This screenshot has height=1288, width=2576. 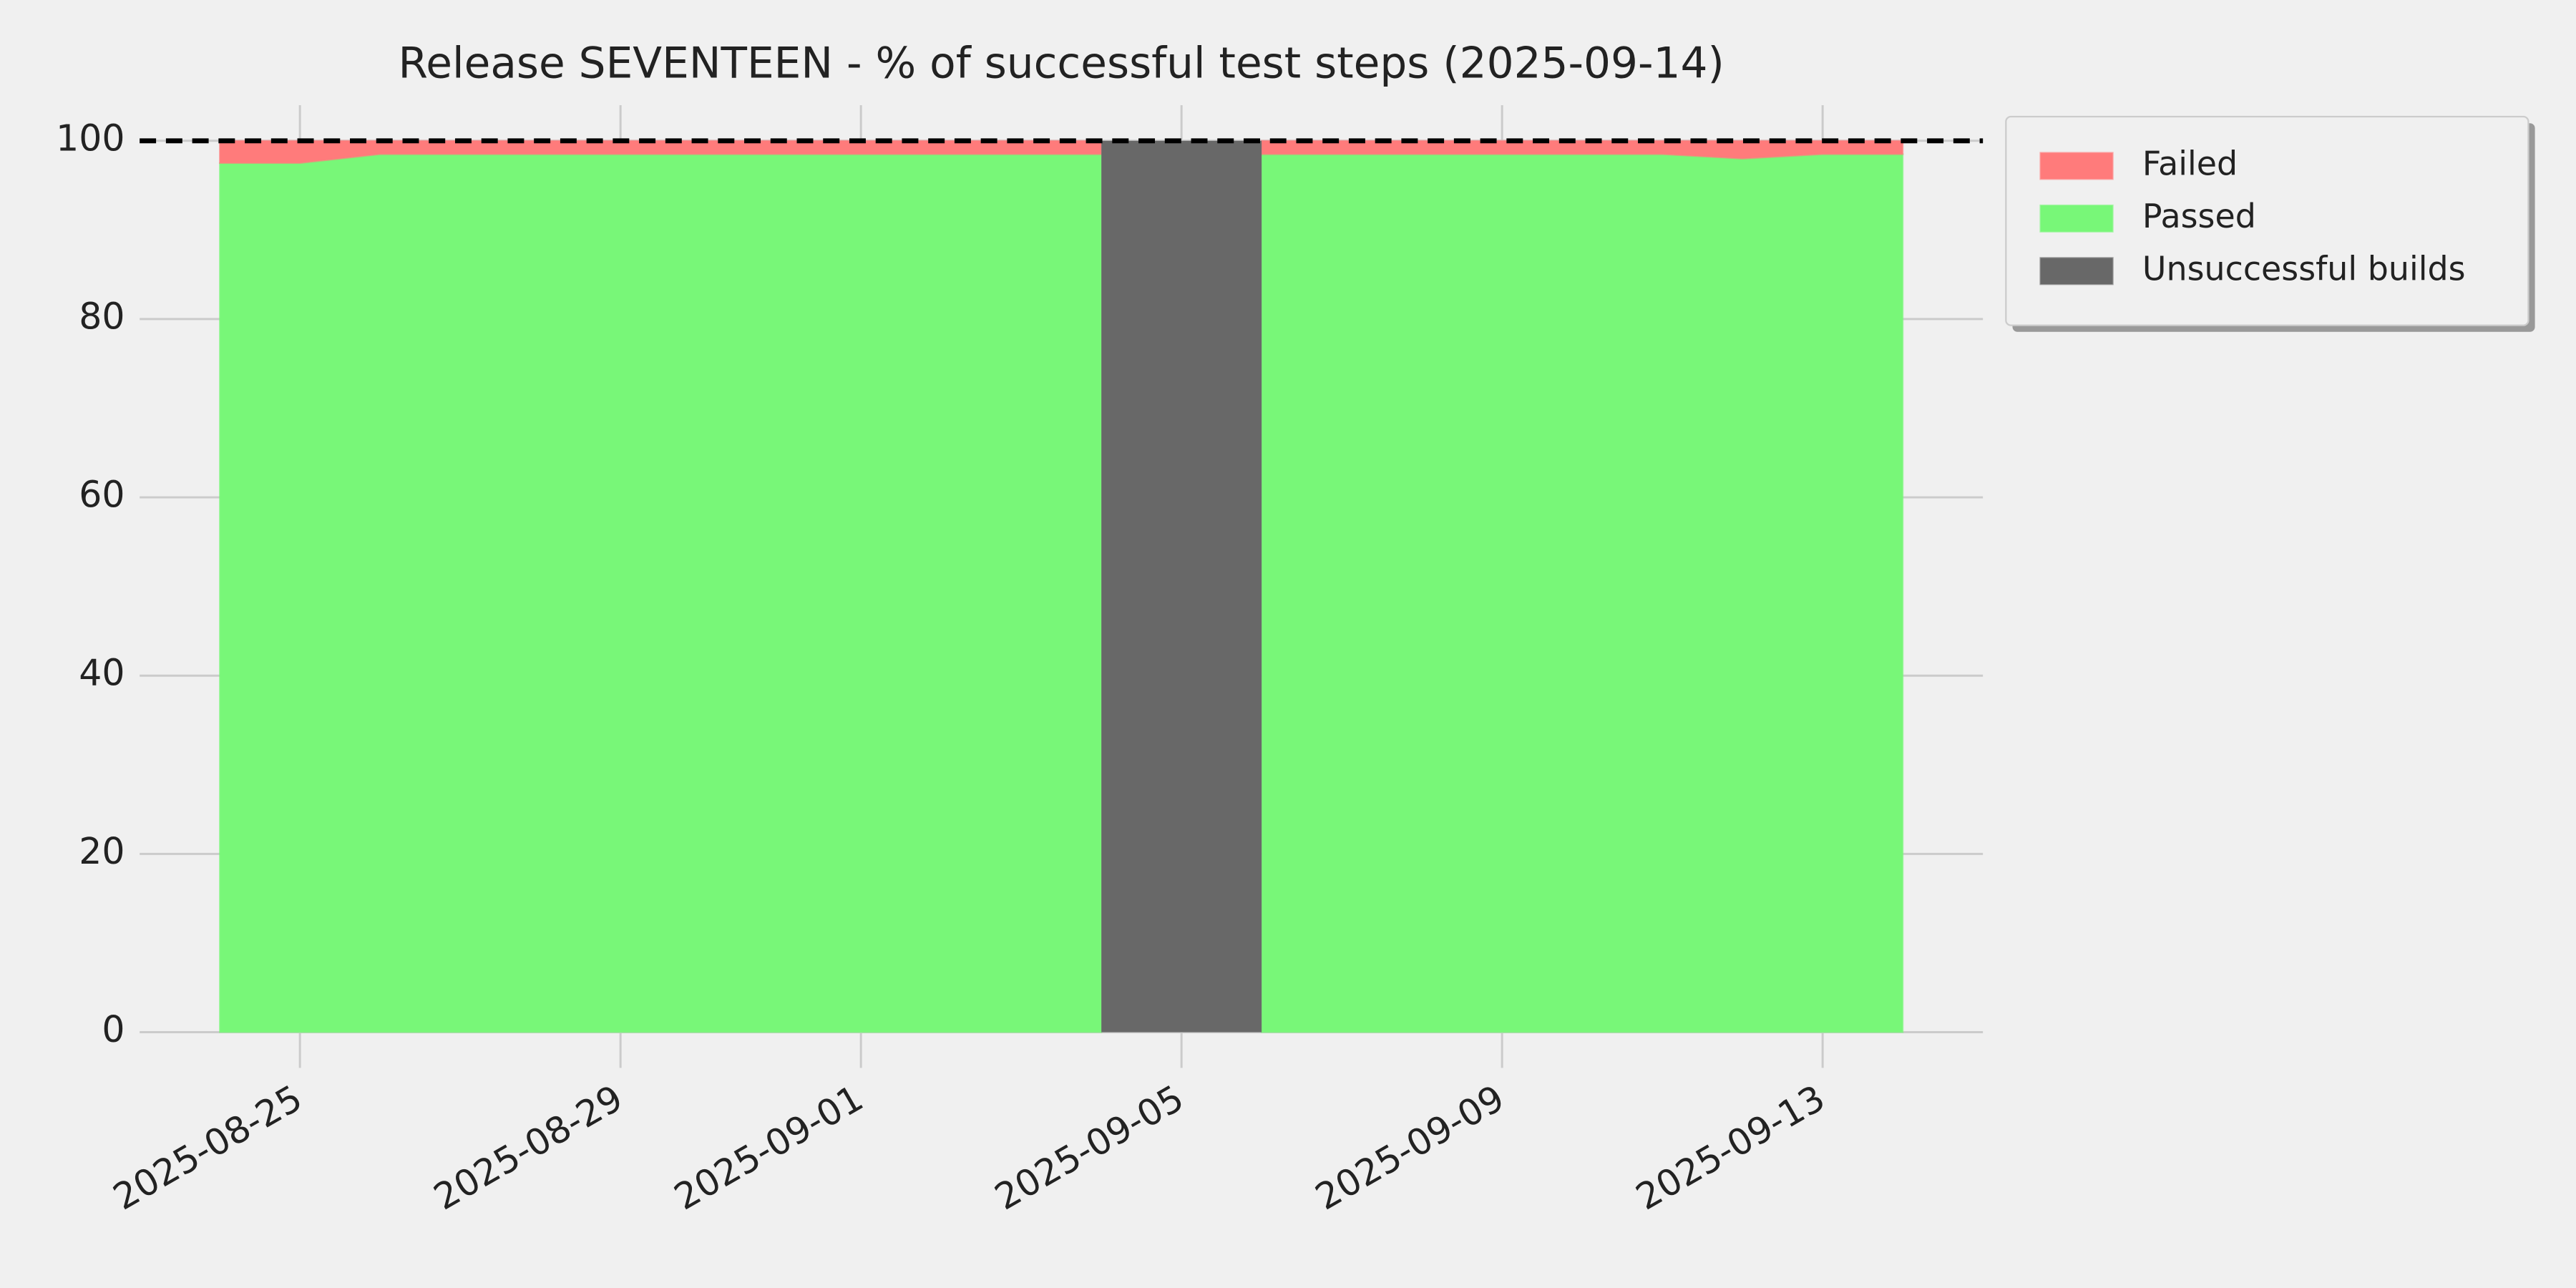 I want to click on x-tick-label: 2025-09-05, so click(x=1089, y=1148).